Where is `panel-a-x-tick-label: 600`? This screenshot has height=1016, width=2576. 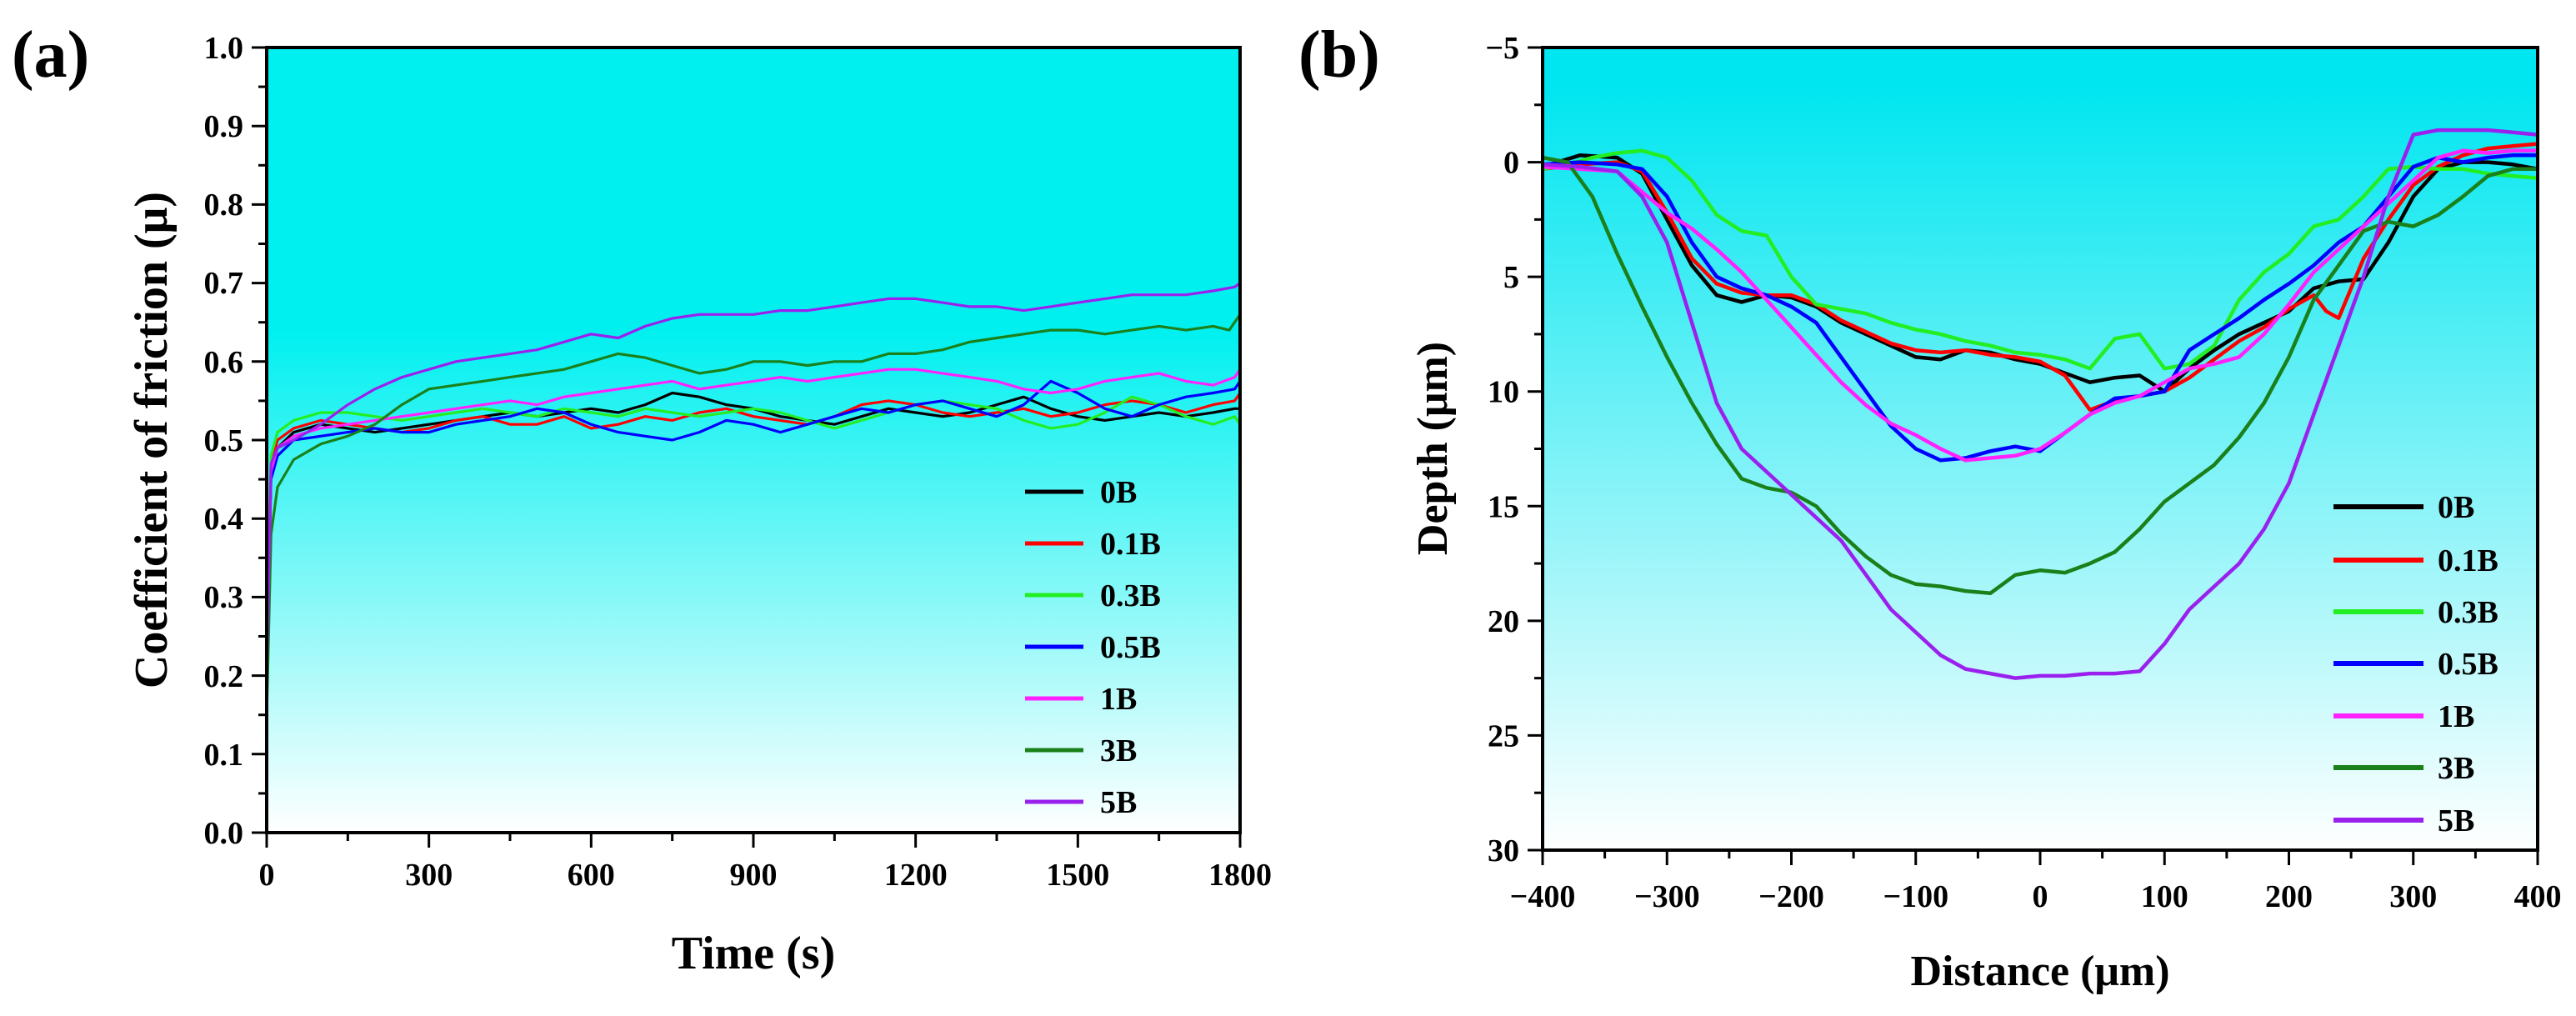
panel-a-x-tick-label: 600 is located at coordinates (591, 876).